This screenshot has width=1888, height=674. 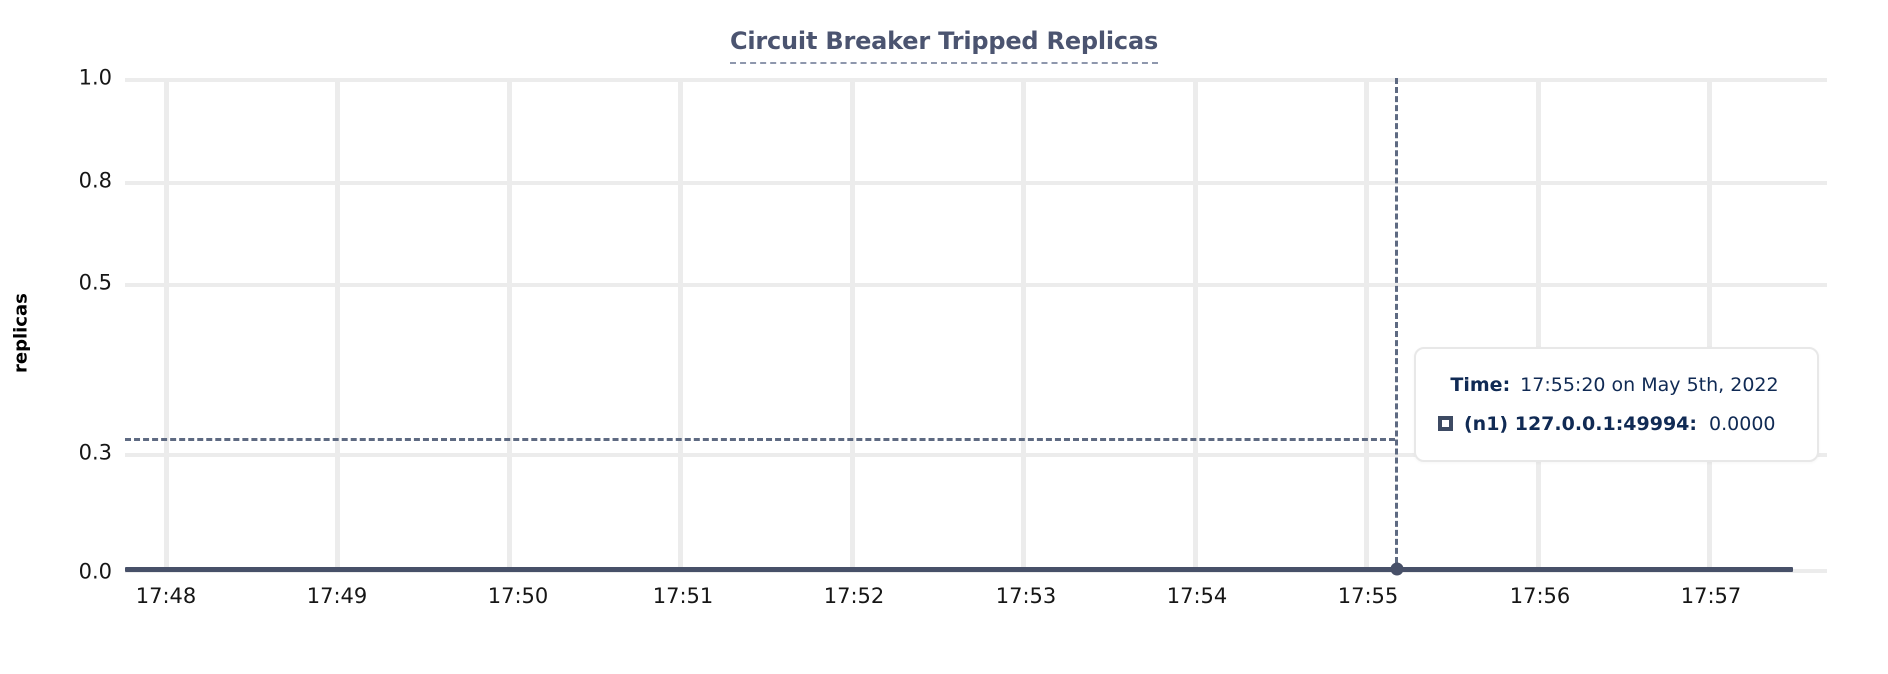 I want to click on tooltip-time-row: Time: 17:55:20 on May 5th, 2022, so click(x=1614, y=390).